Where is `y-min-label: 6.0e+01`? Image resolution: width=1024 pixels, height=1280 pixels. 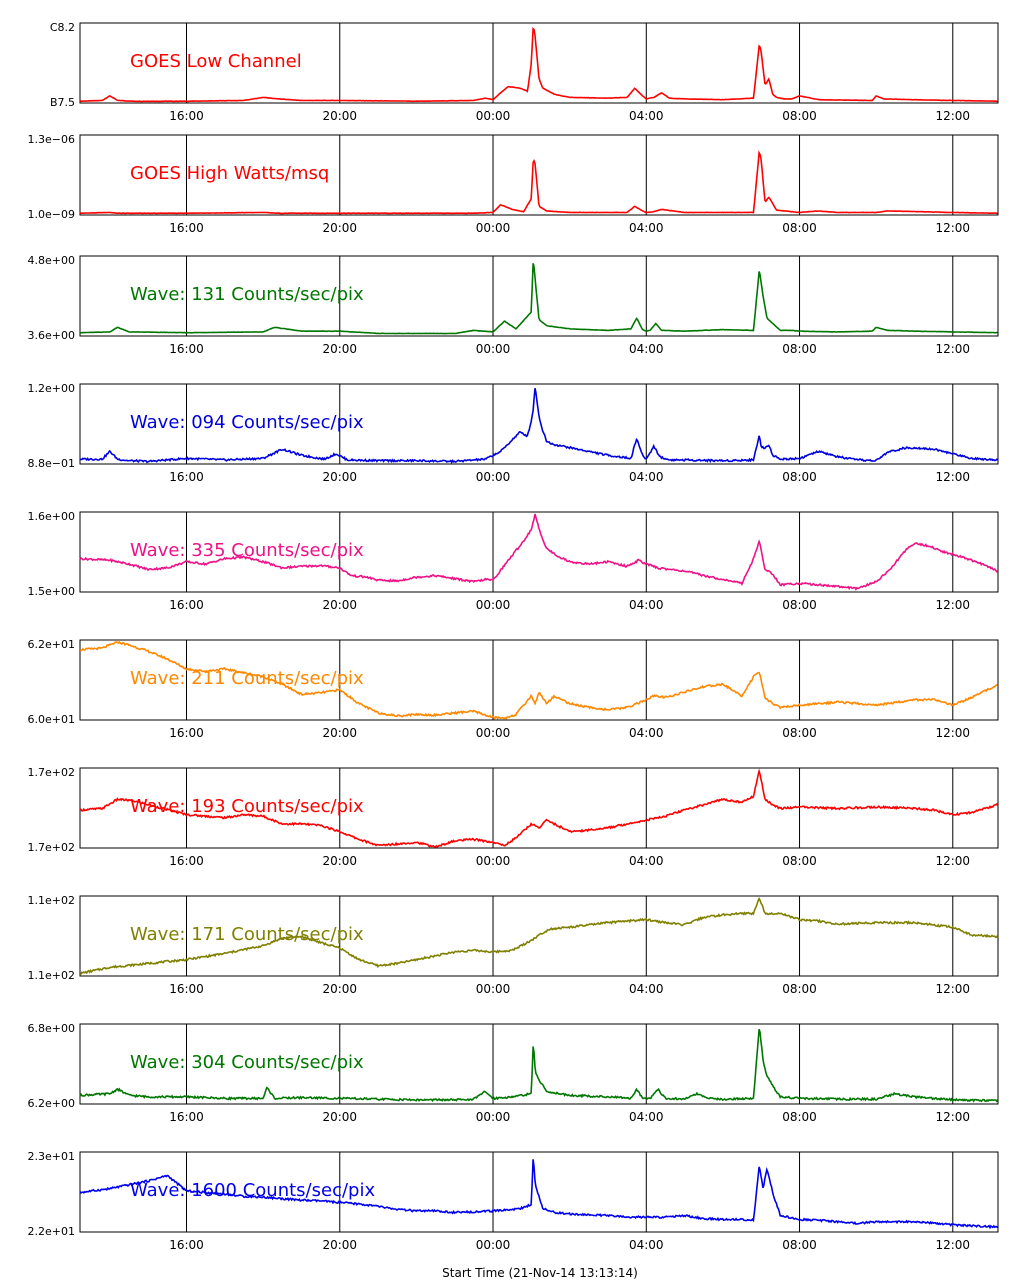 y-min-label: 6.0e+01 is located at coordinates (51, 719).